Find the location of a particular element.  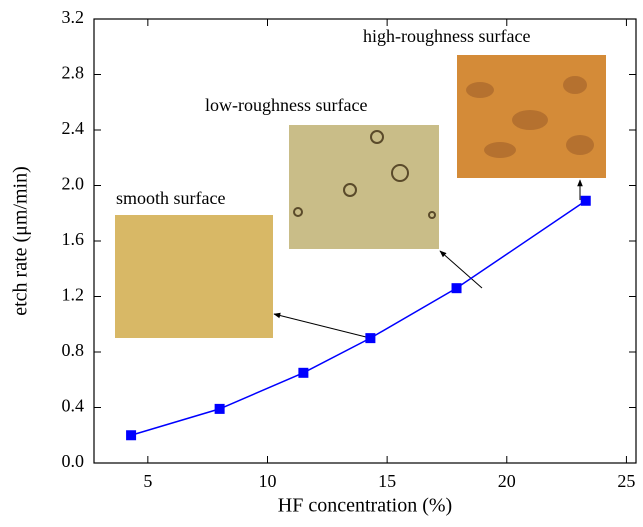

x-tick-label: 20 is located at coordinates (507, 481).